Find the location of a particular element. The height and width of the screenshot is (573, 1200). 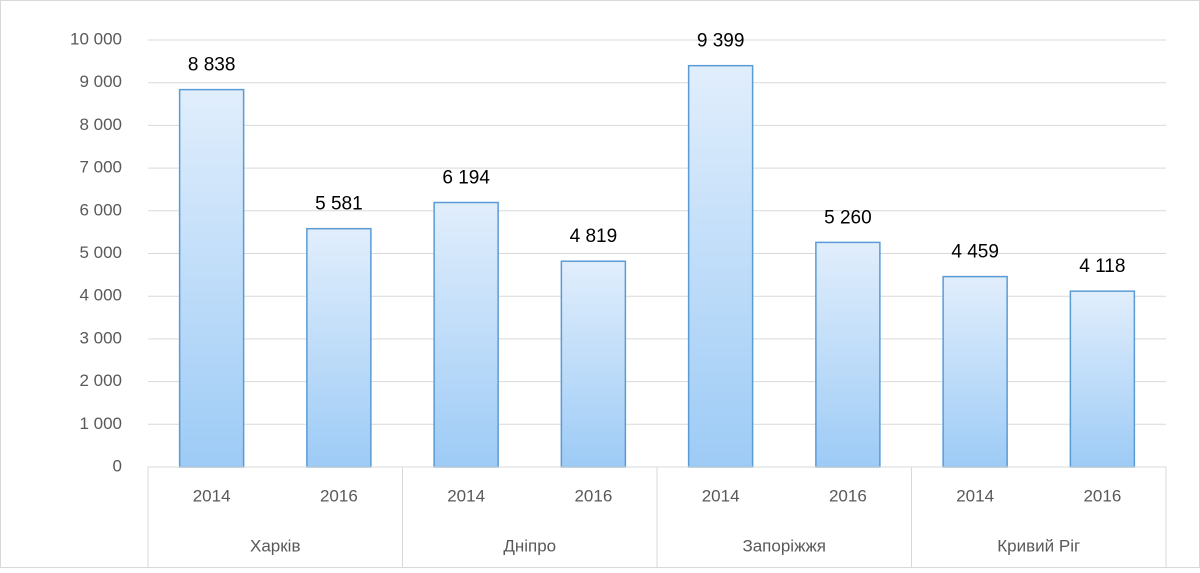

data-label: 6 194 is located at coordinates (466, 178).